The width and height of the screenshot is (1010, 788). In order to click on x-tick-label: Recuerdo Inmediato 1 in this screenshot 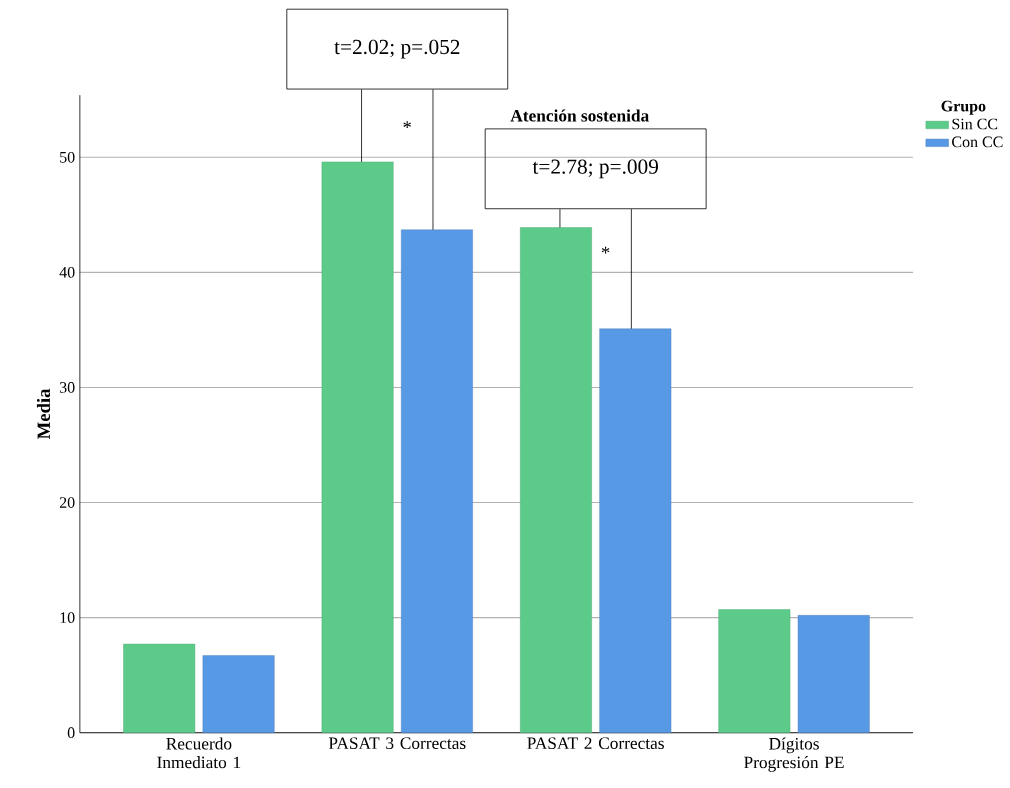, I will do `click(199, 753)`.